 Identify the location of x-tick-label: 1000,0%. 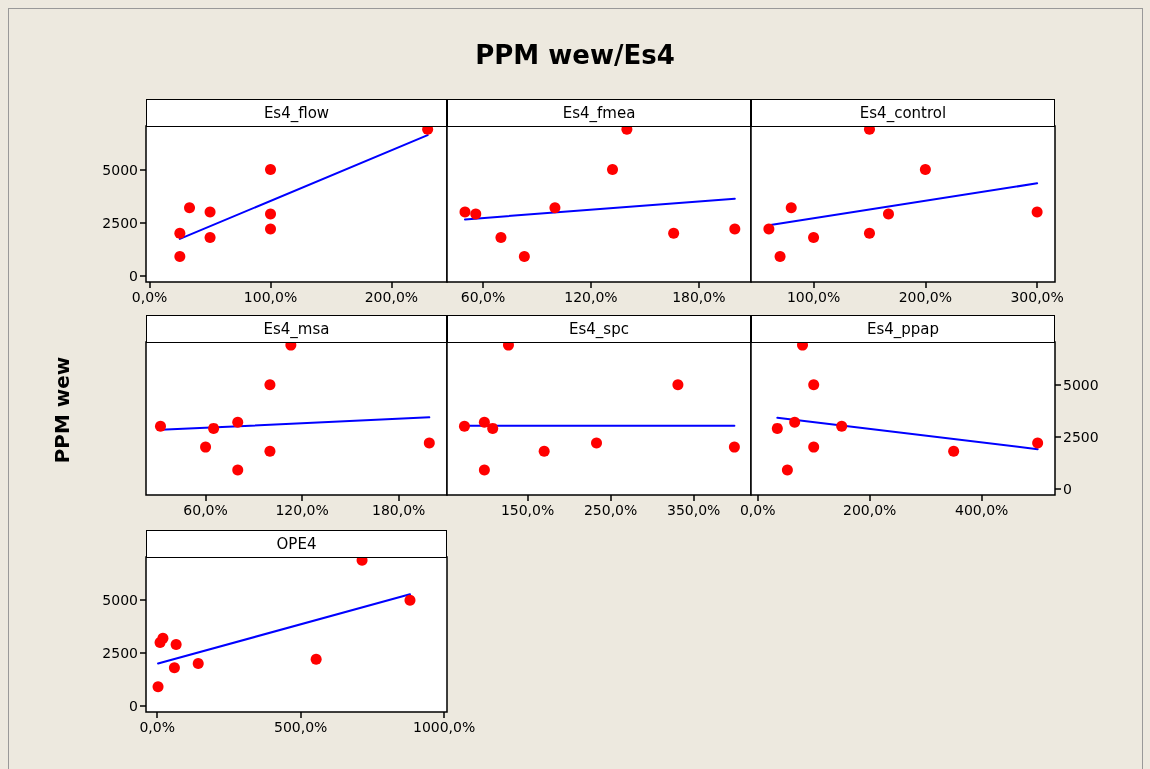
(444, 727).